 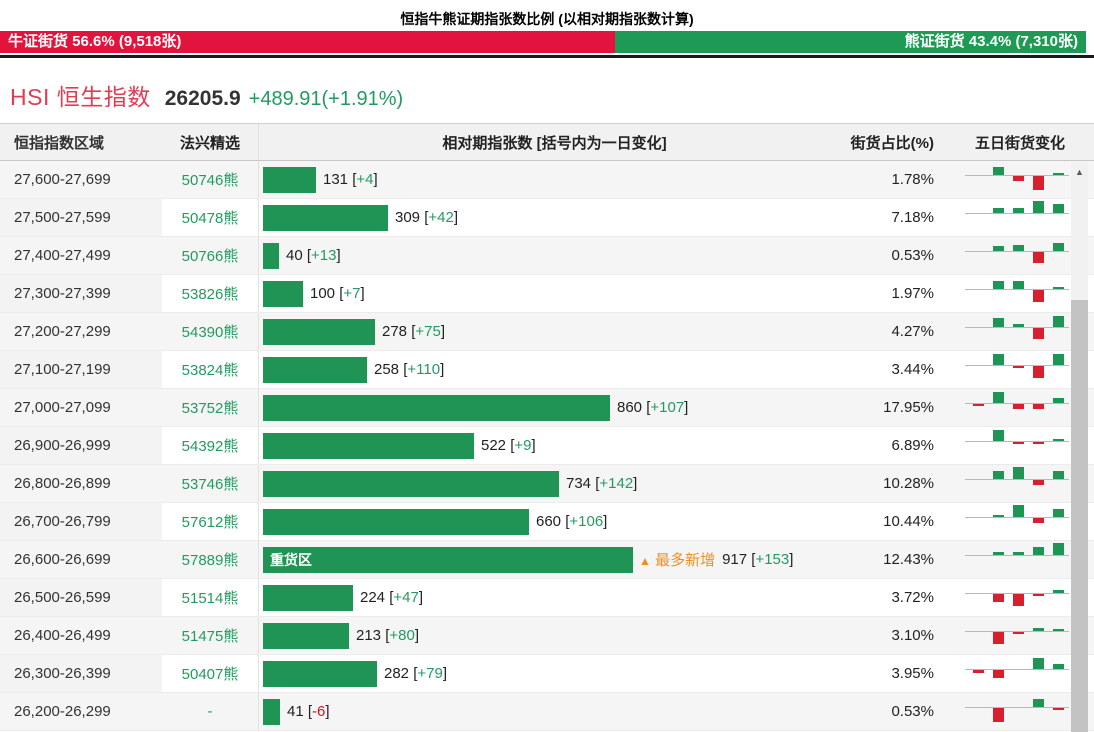 I want to click on bull-bear-ratio-bar: 牛证街货 56.6% (9,518张) 熊证街货 43.4% (7,310张), so click(x=543, y=42).